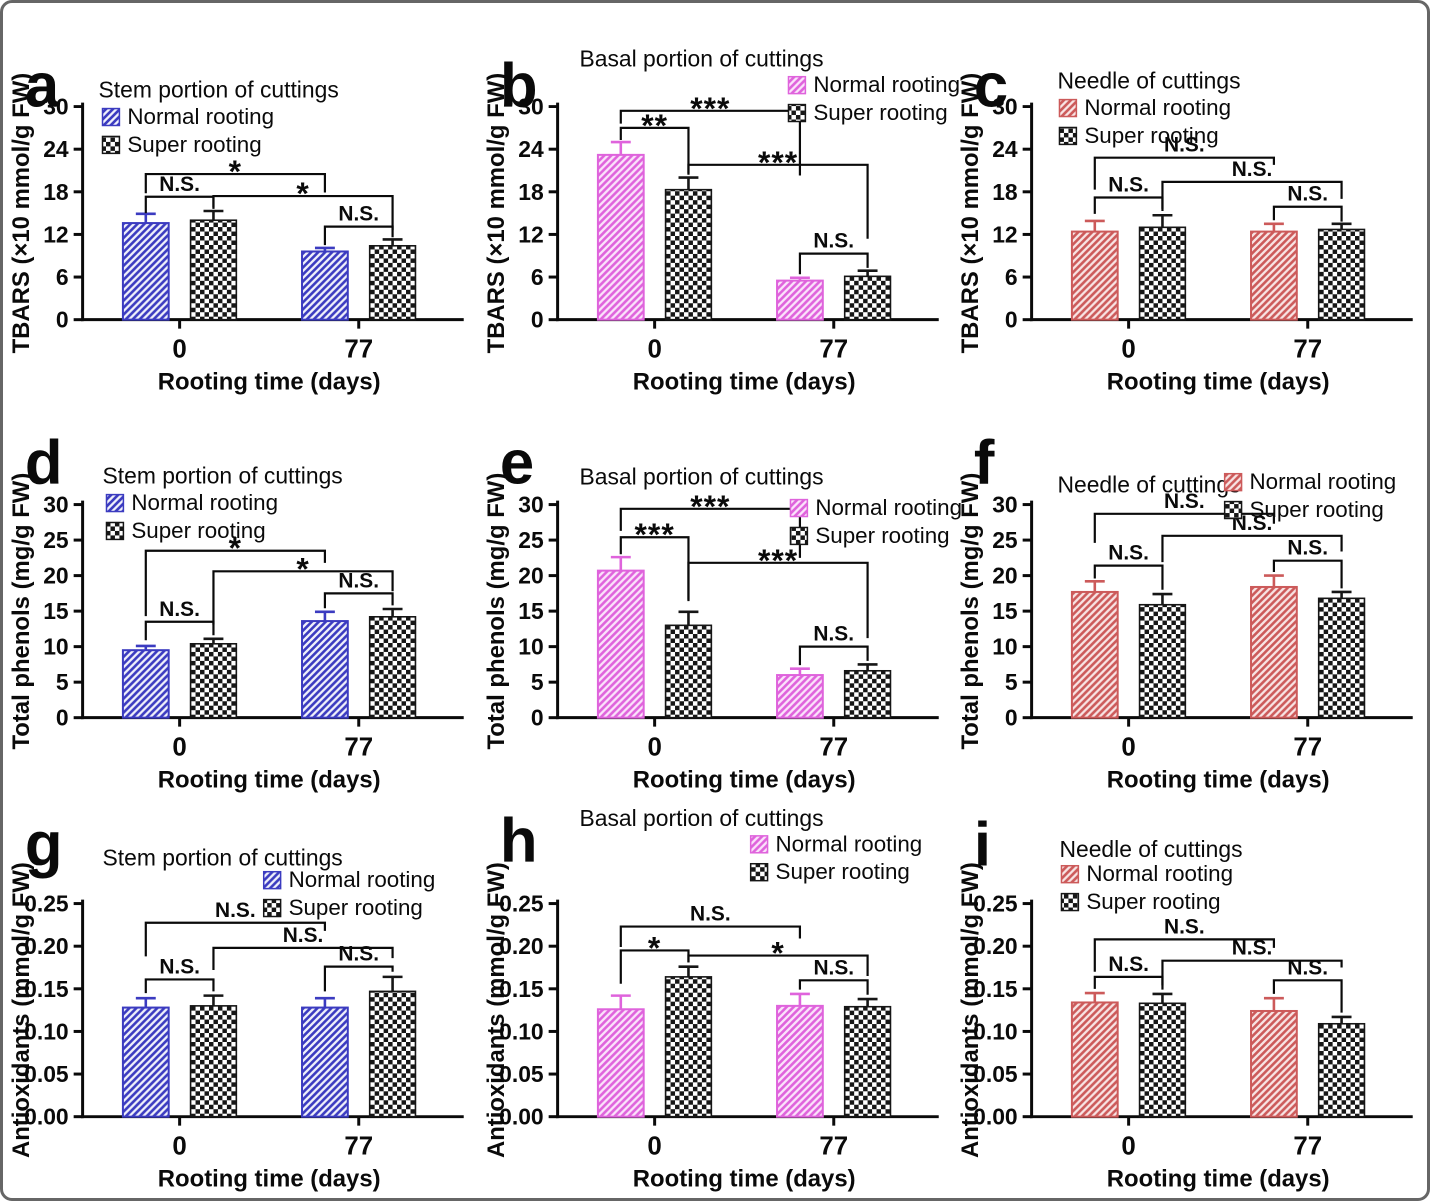 Image resolution: width=1430 pixels, height=1201 pixels. What do you see at coordinates (62, 277) in the screenshot?
I see `y-tick-label: 6` at bounding box center [62, 277].